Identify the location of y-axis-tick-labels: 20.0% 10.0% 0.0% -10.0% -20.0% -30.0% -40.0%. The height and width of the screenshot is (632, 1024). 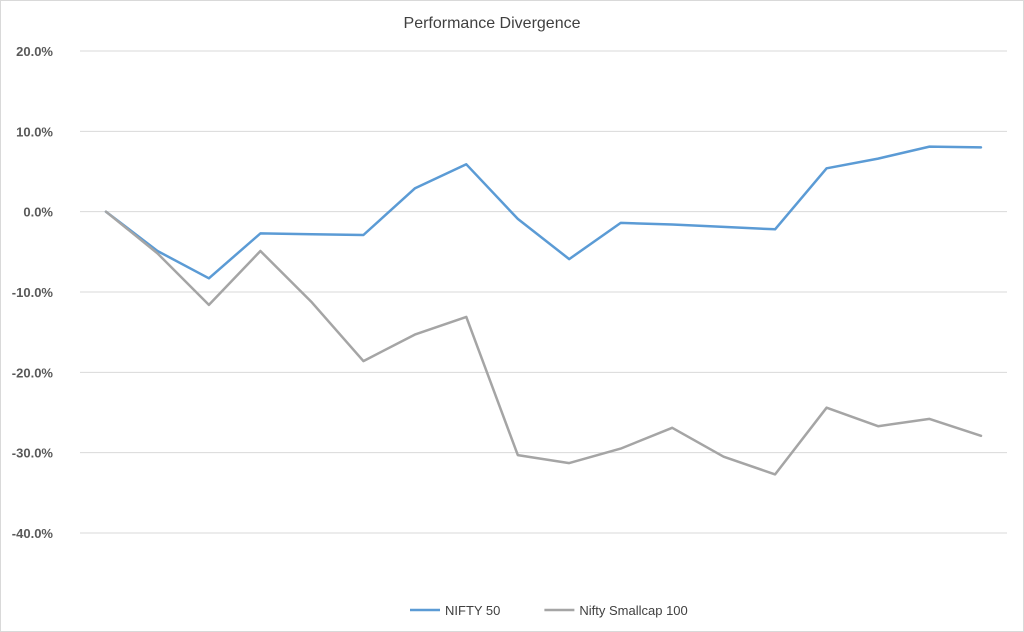
(33, 292).